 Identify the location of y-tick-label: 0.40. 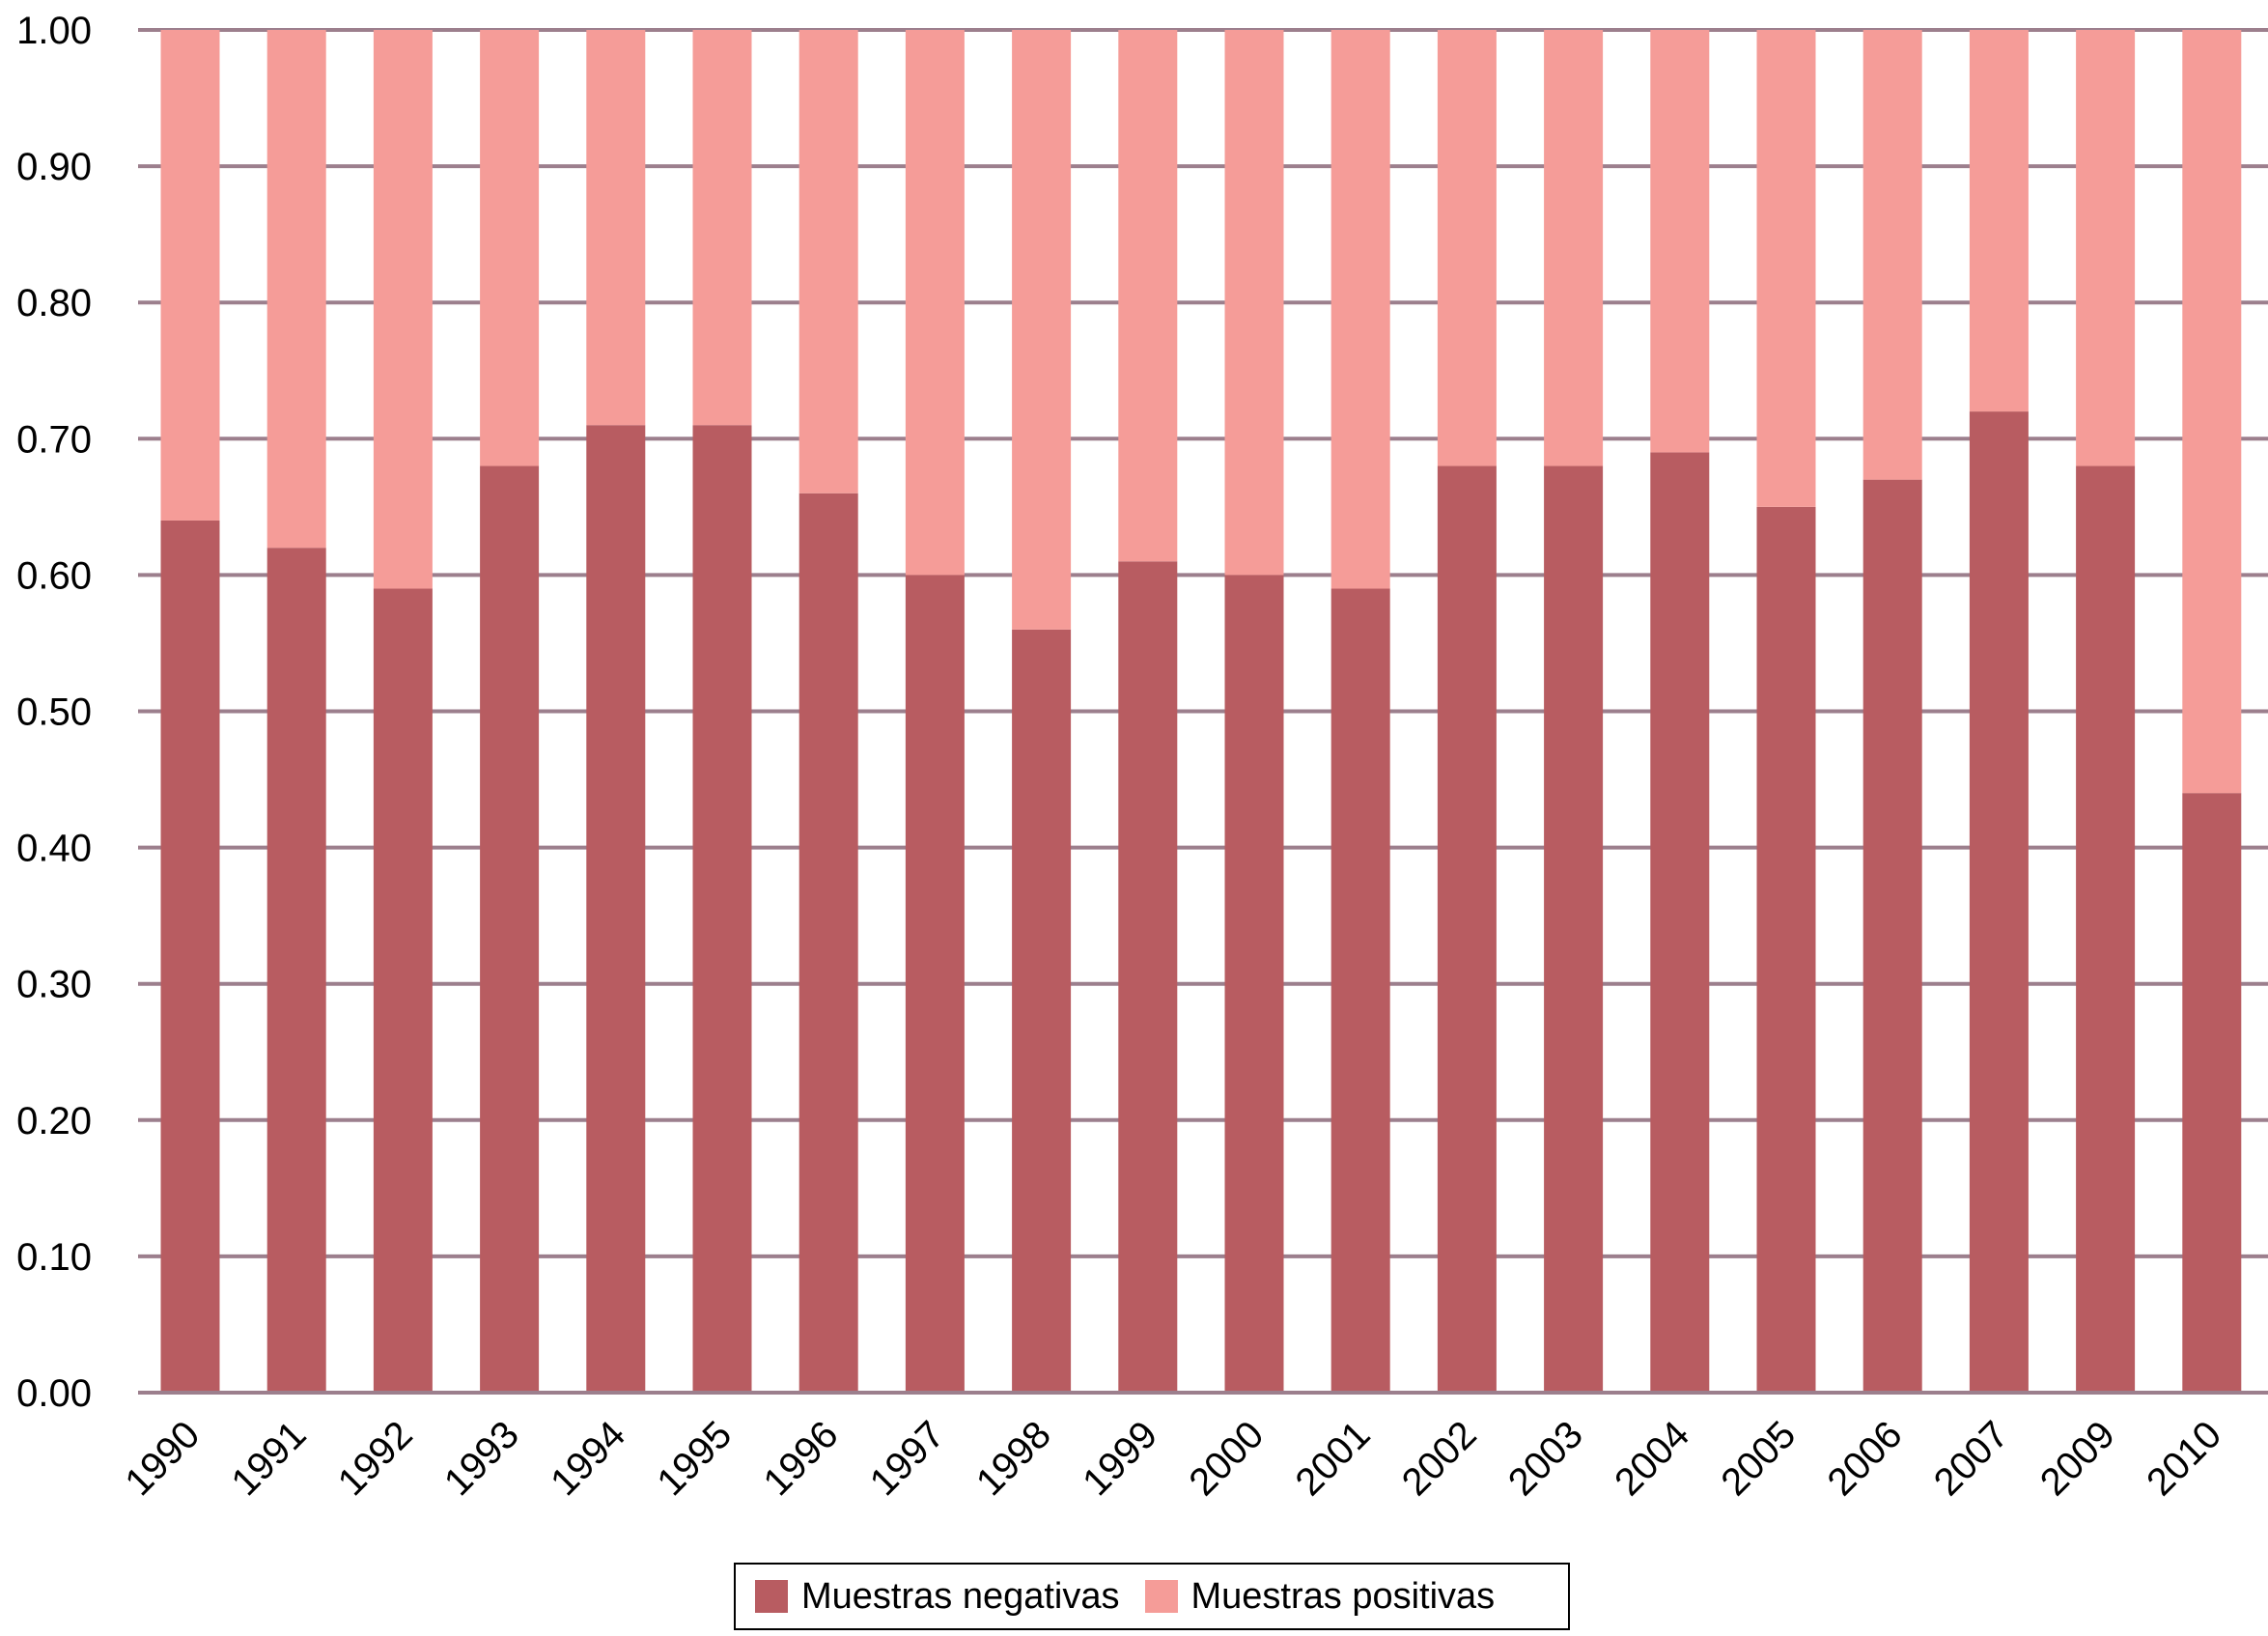
(54, 849).